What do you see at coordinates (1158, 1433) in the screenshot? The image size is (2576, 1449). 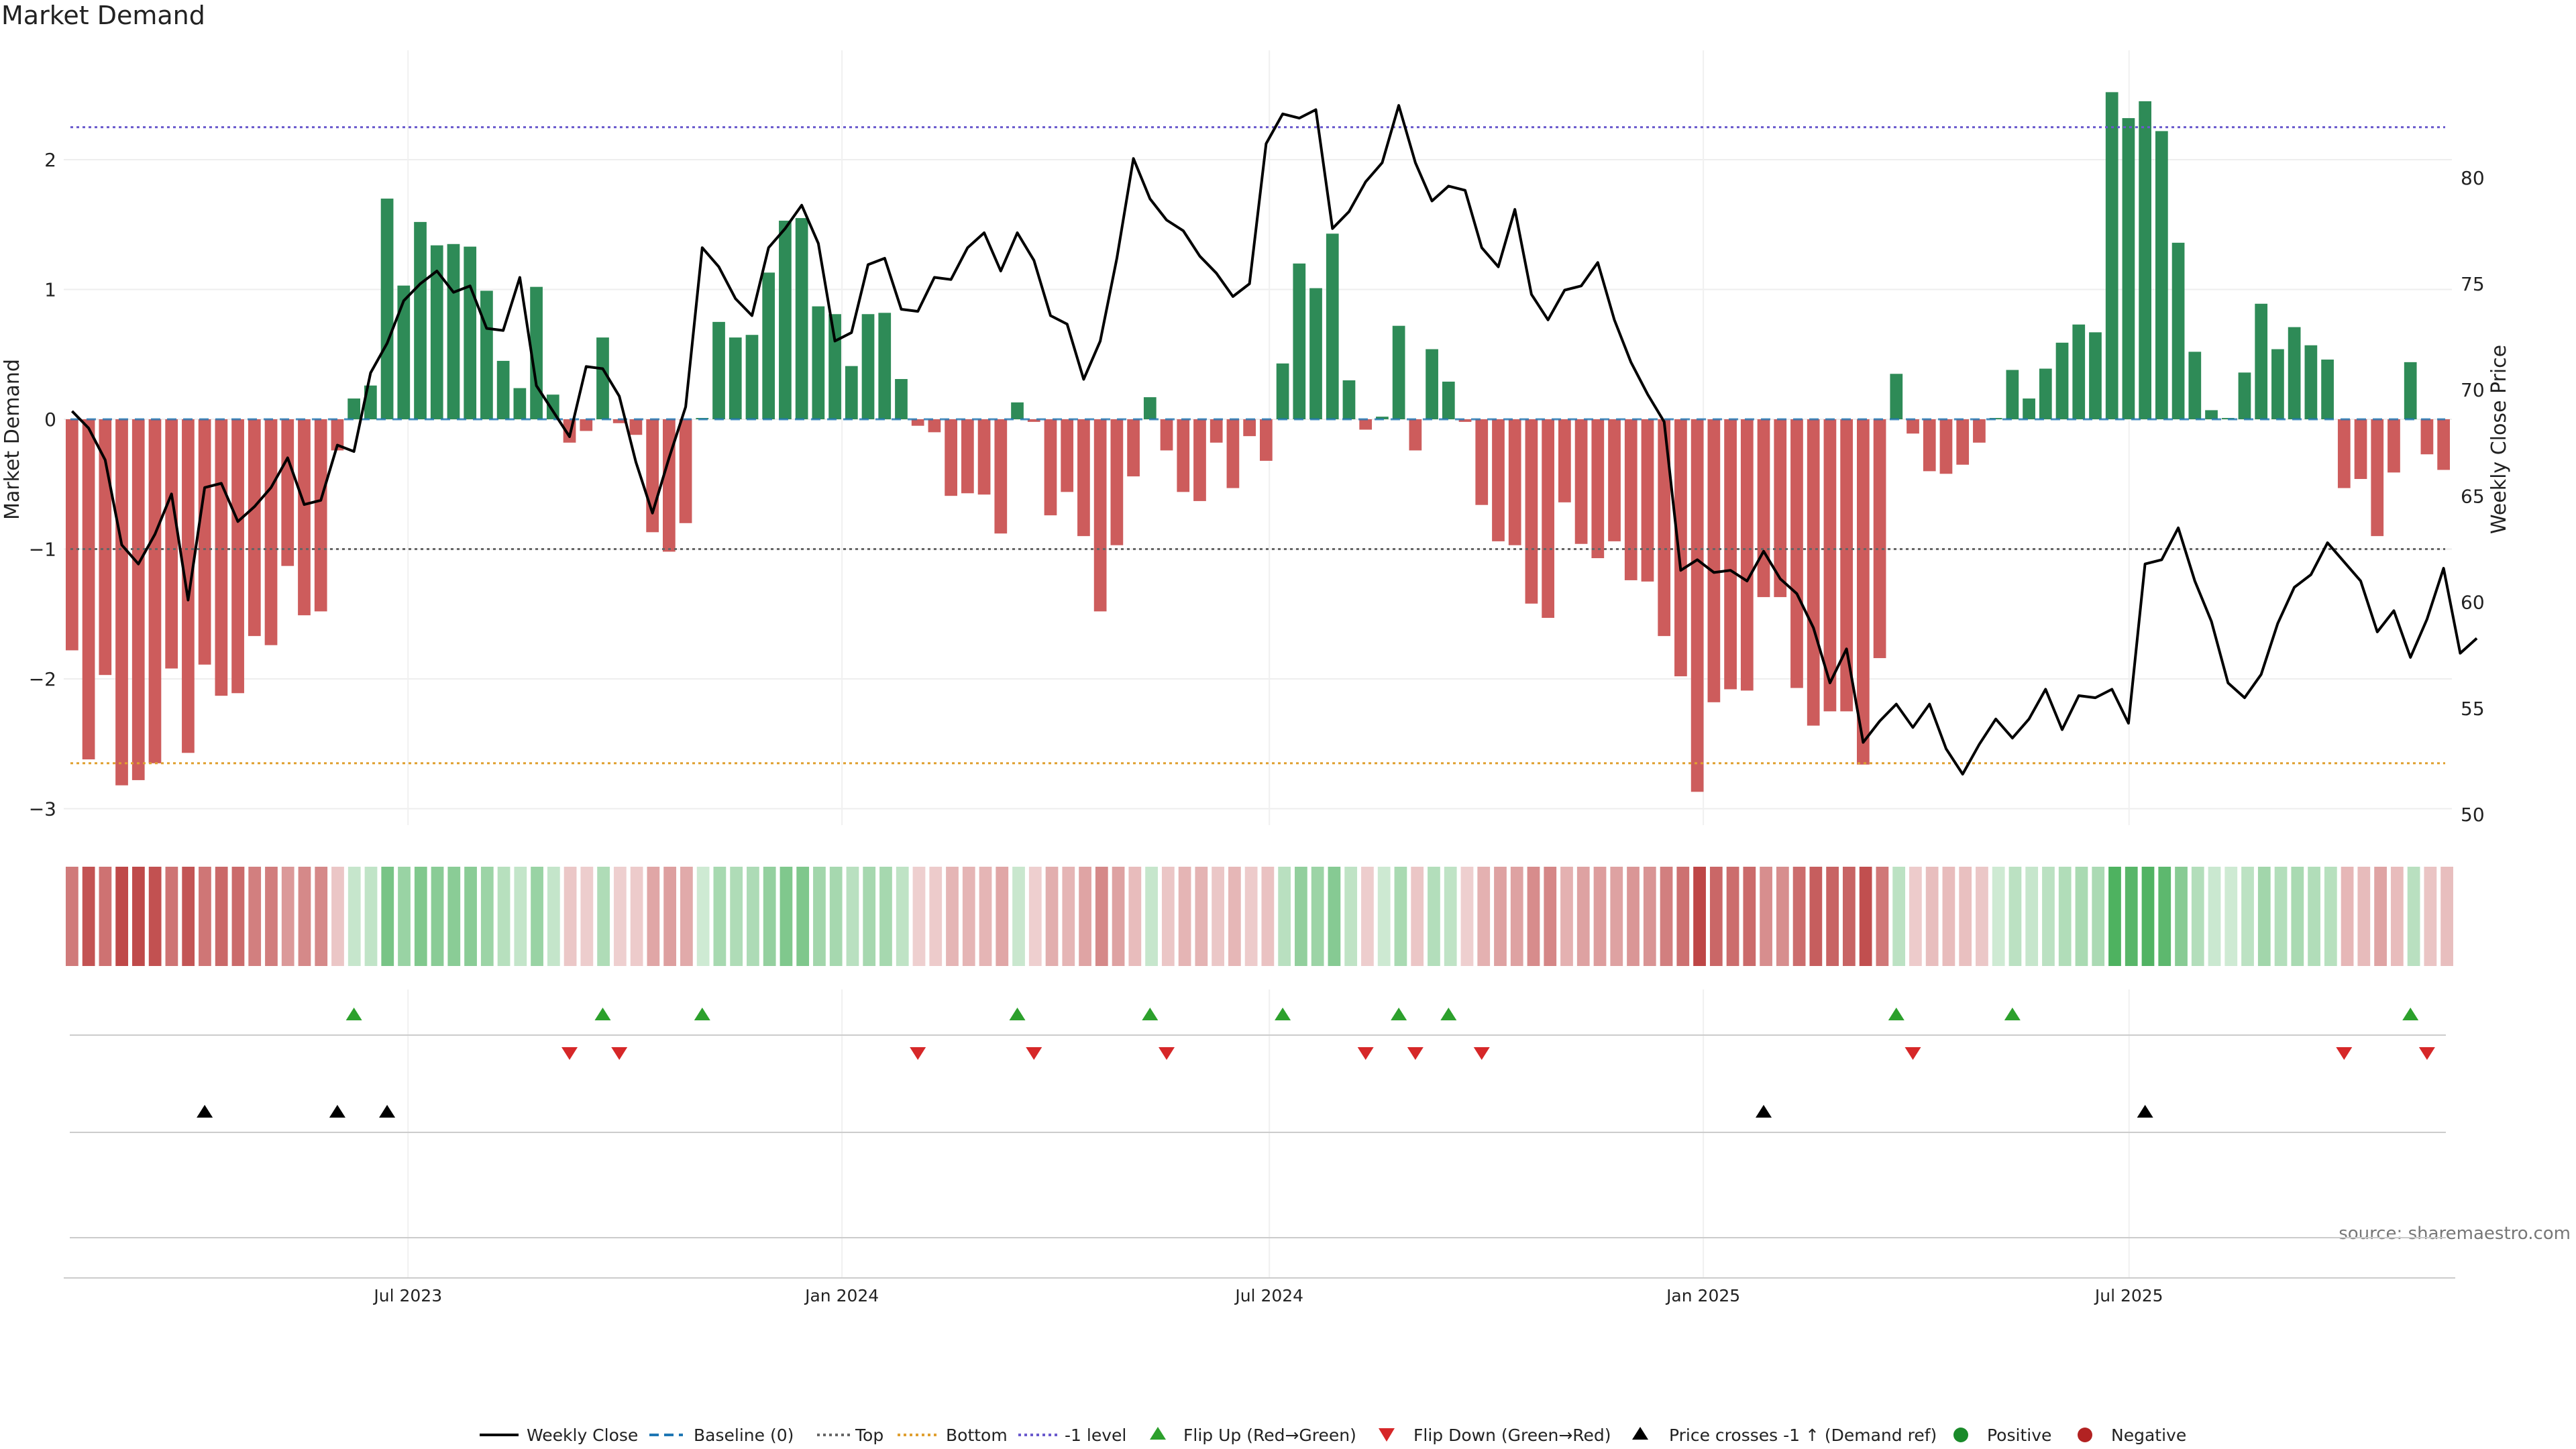 I see `legend-icon-triangle-up-green` at bounding box center [1158, 1433].